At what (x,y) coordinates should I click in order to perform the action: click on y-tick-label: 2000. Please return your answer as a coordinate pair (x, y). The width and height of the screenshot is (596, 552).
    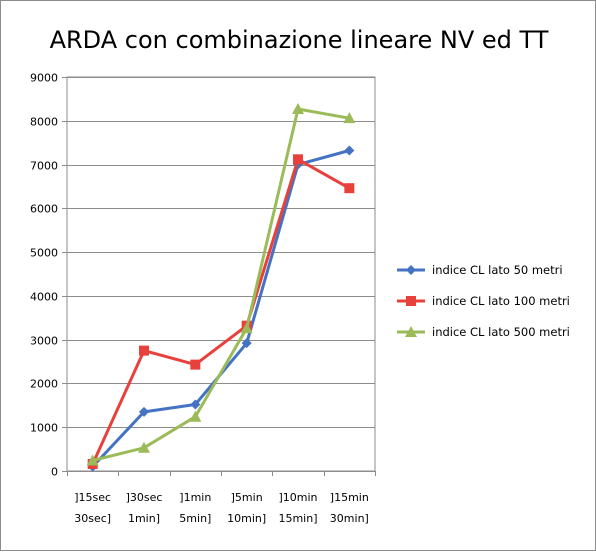
    Looking at the image, I should click on (44, 384).